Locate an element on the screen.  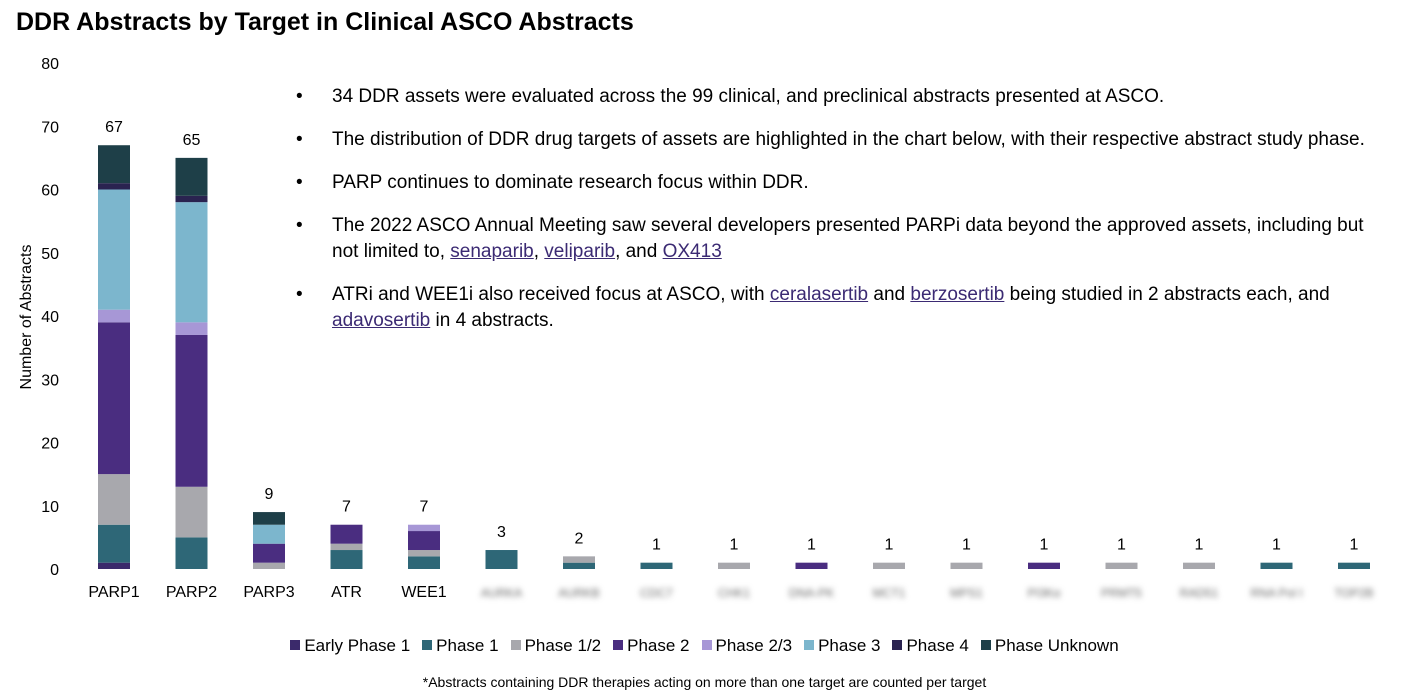
x-tick-label: MPS1 is located at coordinates (966, 593).